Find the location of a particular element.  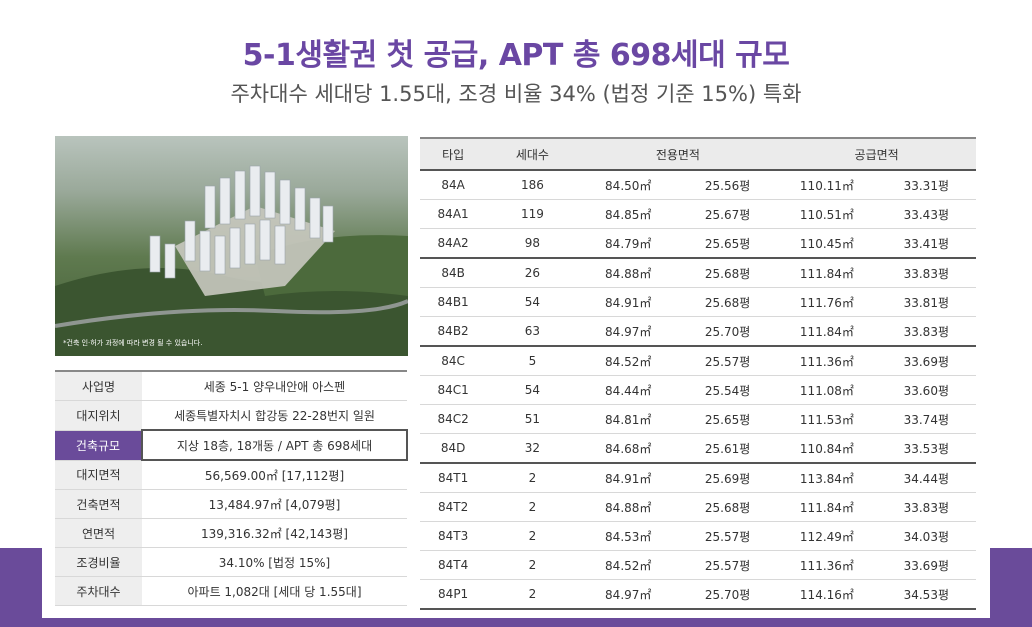

info-row: 건축면적 13,484.97㎡ [4,079평] is located at coordinates (231, 504).